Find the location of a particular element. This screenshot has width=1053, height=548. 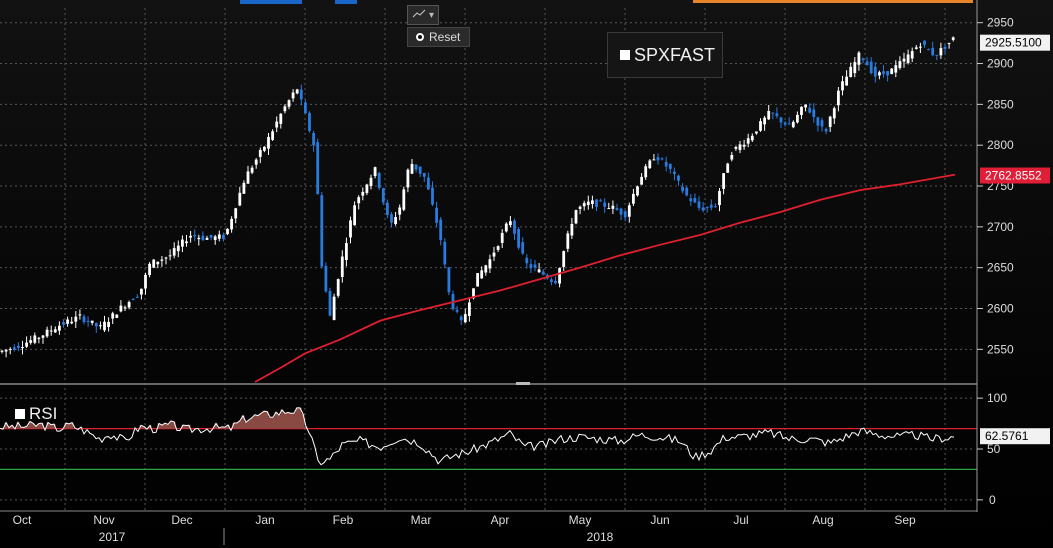

y-tick-label: 2800 is located at coordinates (1000, 145).